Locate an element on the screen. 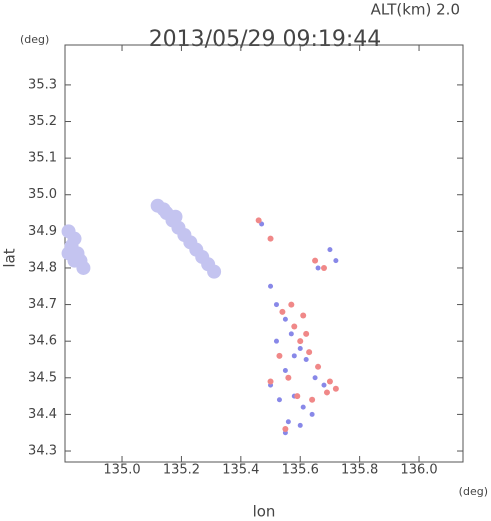 This screenshot has width=491, height=521. x-tick-label: 135.6 is located at coordinates (300, 470).